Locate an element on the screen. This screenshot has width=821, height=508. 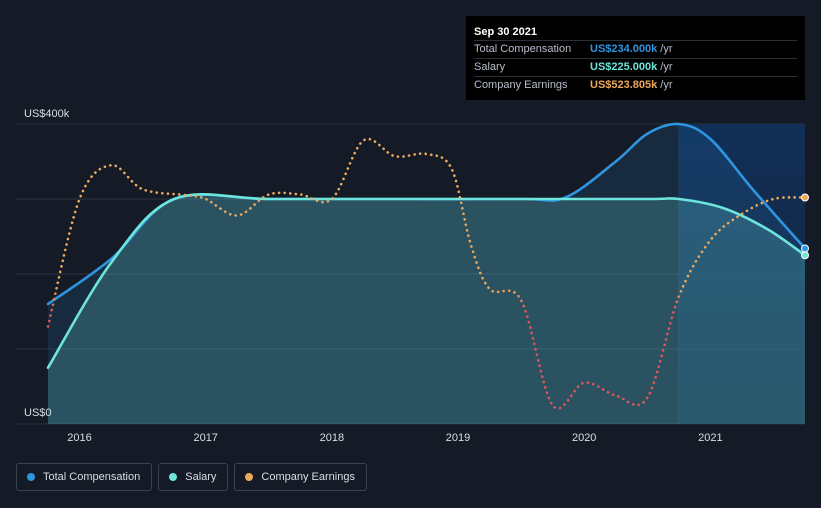
legend-item-total-compensation: Total Compensation is located at coordinates (84, 477).